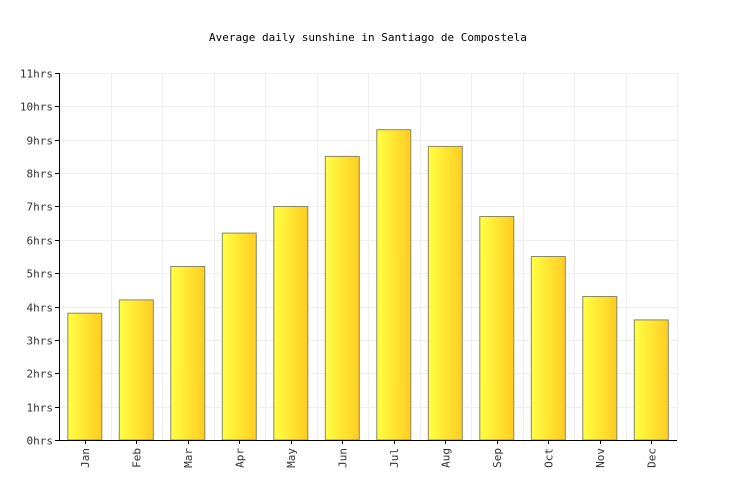  I want to click on x-tick-label: Apr, so click(239, 458).